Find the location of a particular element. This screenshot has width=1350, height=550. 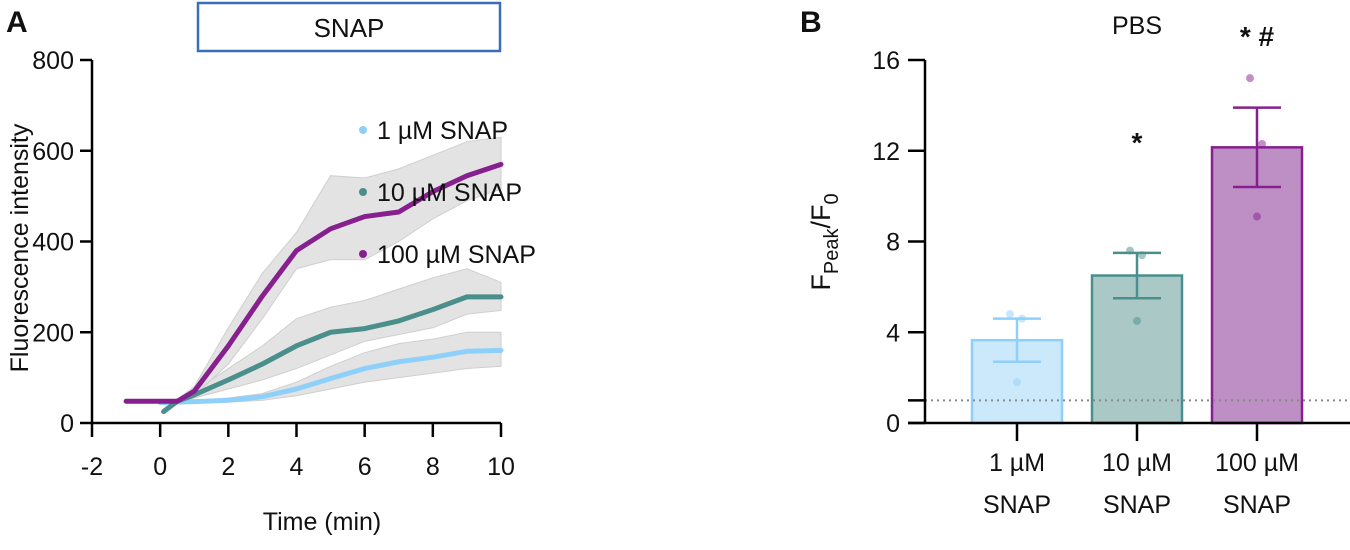

b-ytick-label: 8 is located at coordinates (893, 243).